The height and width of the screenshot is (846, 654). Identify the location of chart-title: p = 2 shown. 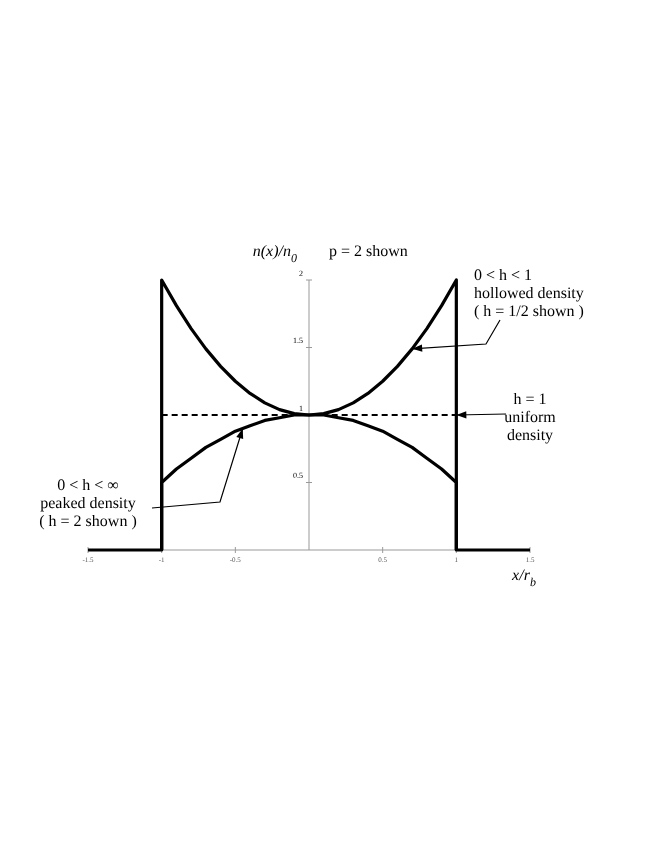
(368, 251).